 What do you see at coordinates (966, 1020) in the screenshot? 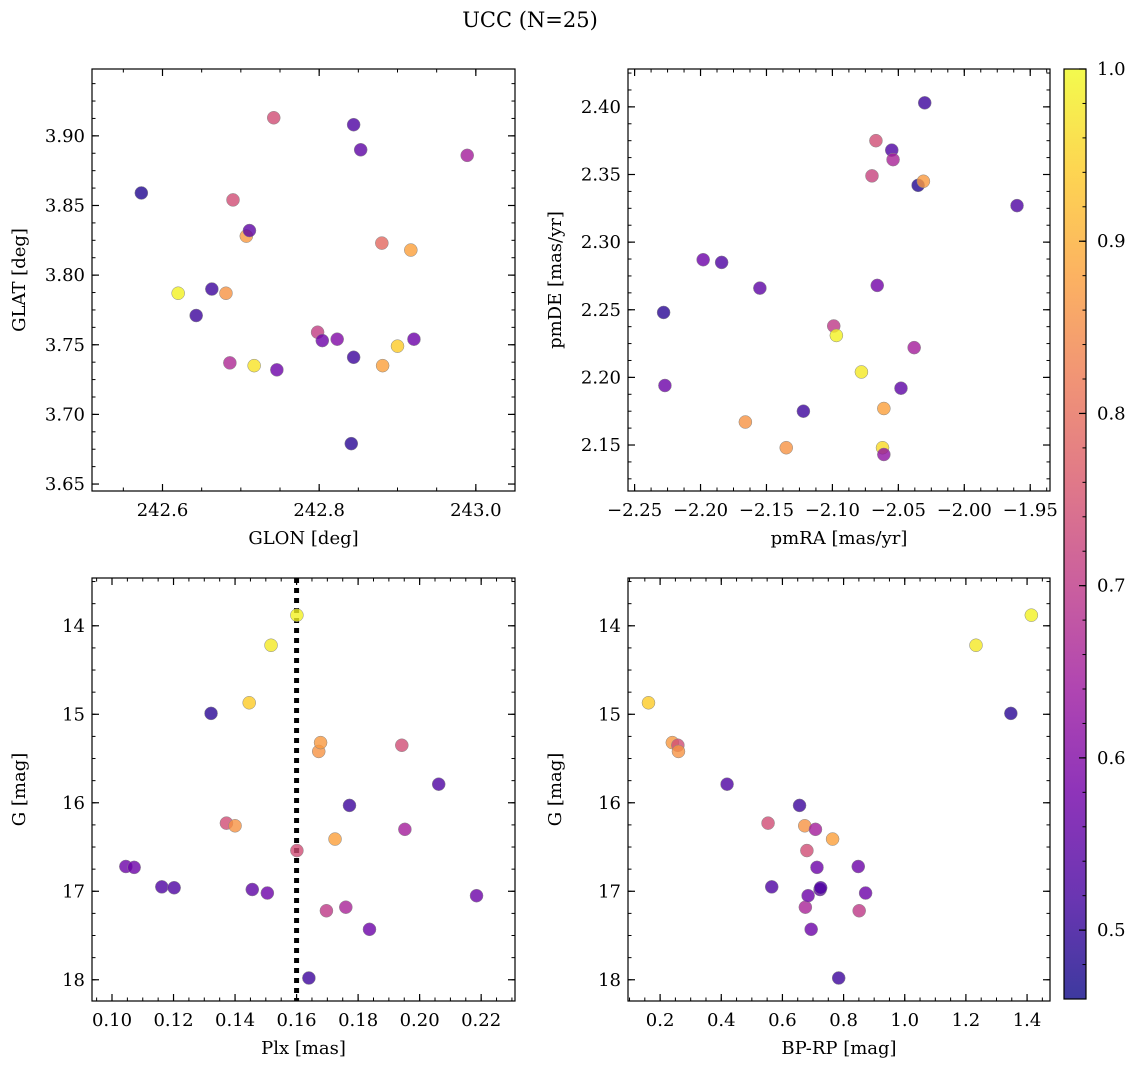
I see `x-tick-label: 1.2` at bounding box center [966, 1020].